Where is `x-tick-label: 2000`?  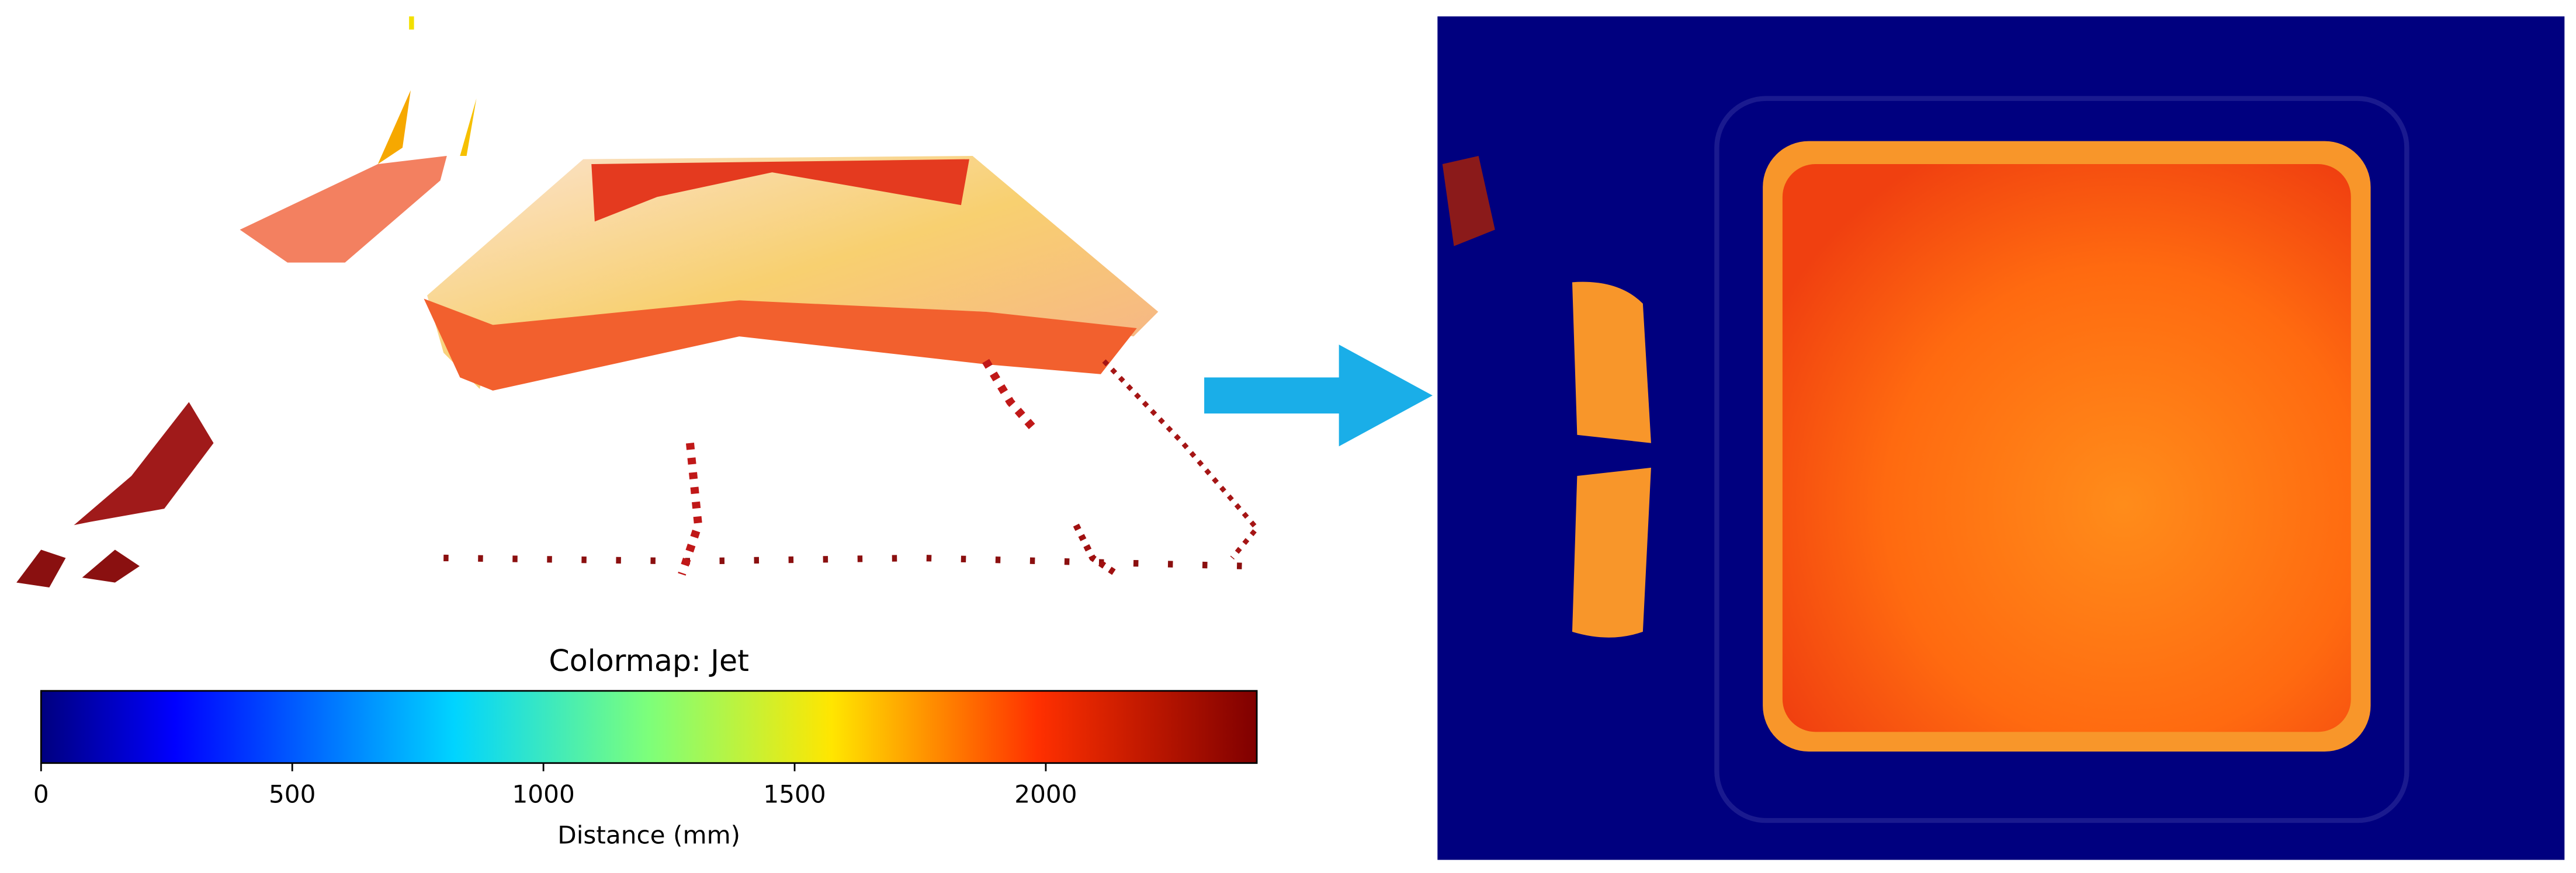 x-tick-label: 2000 is located at coordinates (1045, 794).